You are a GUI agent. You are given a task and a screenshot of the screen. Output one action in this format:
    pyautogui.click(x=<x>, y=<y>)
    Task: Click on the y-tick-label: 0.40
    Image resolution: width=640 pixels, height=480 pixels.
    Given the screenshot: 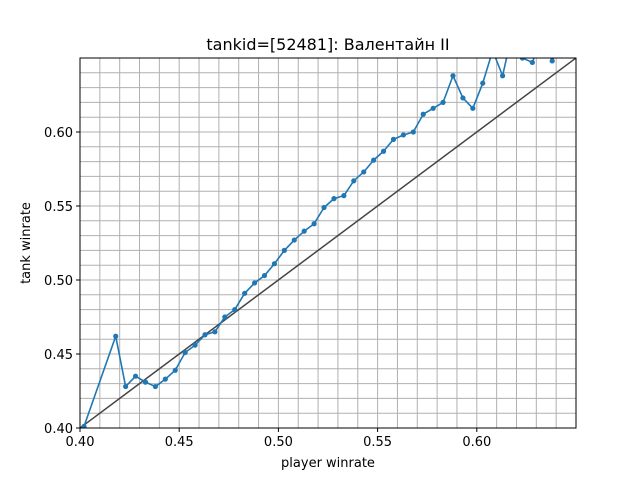 What is the action you would take?
    pyautogui.click(x=58, y=429)
    